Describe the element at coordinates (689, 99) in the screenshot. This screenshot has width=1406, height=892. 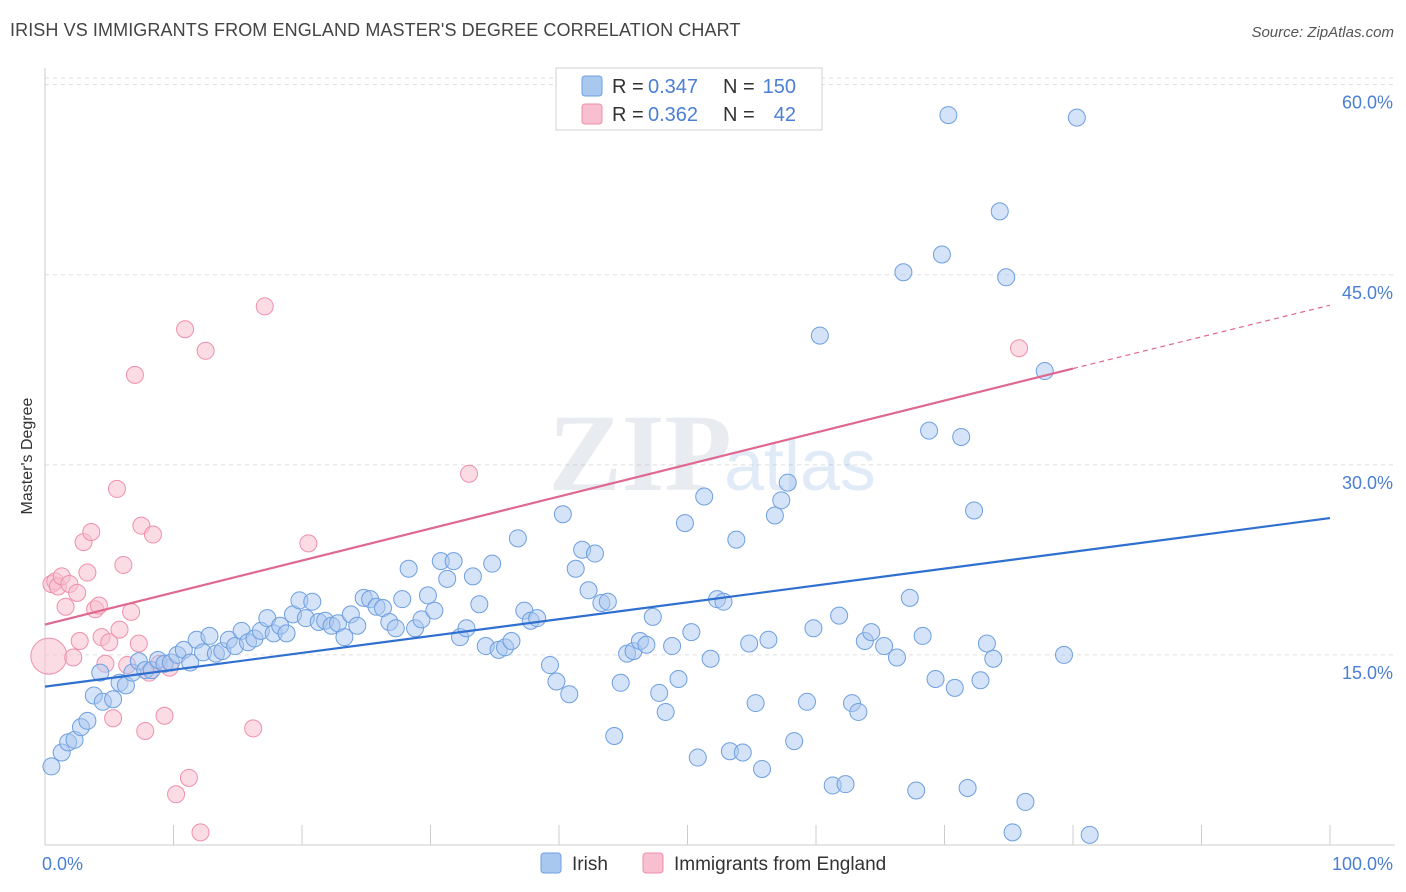
I see `legend-top: R = 0.347 N = 150 R = 0.362 N = 42` at that location.